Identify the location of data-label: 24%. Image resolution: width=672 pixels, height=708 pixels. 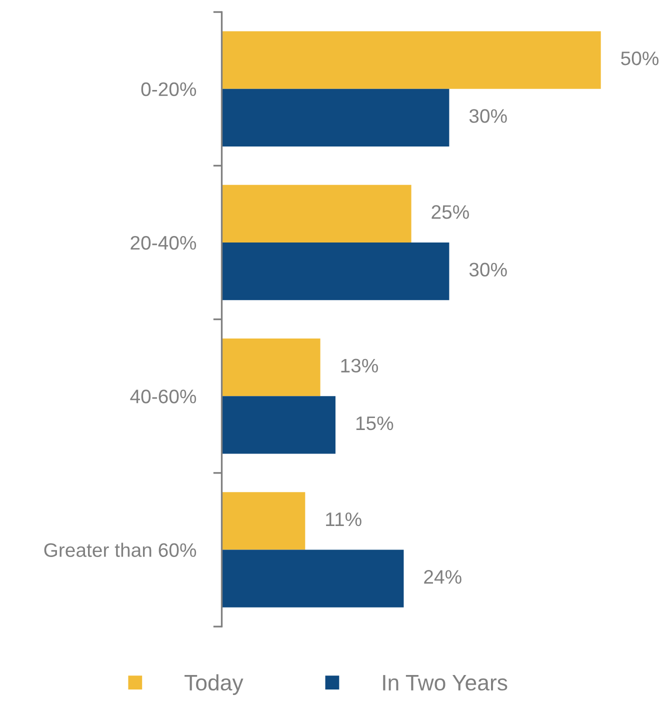
(443, 577).